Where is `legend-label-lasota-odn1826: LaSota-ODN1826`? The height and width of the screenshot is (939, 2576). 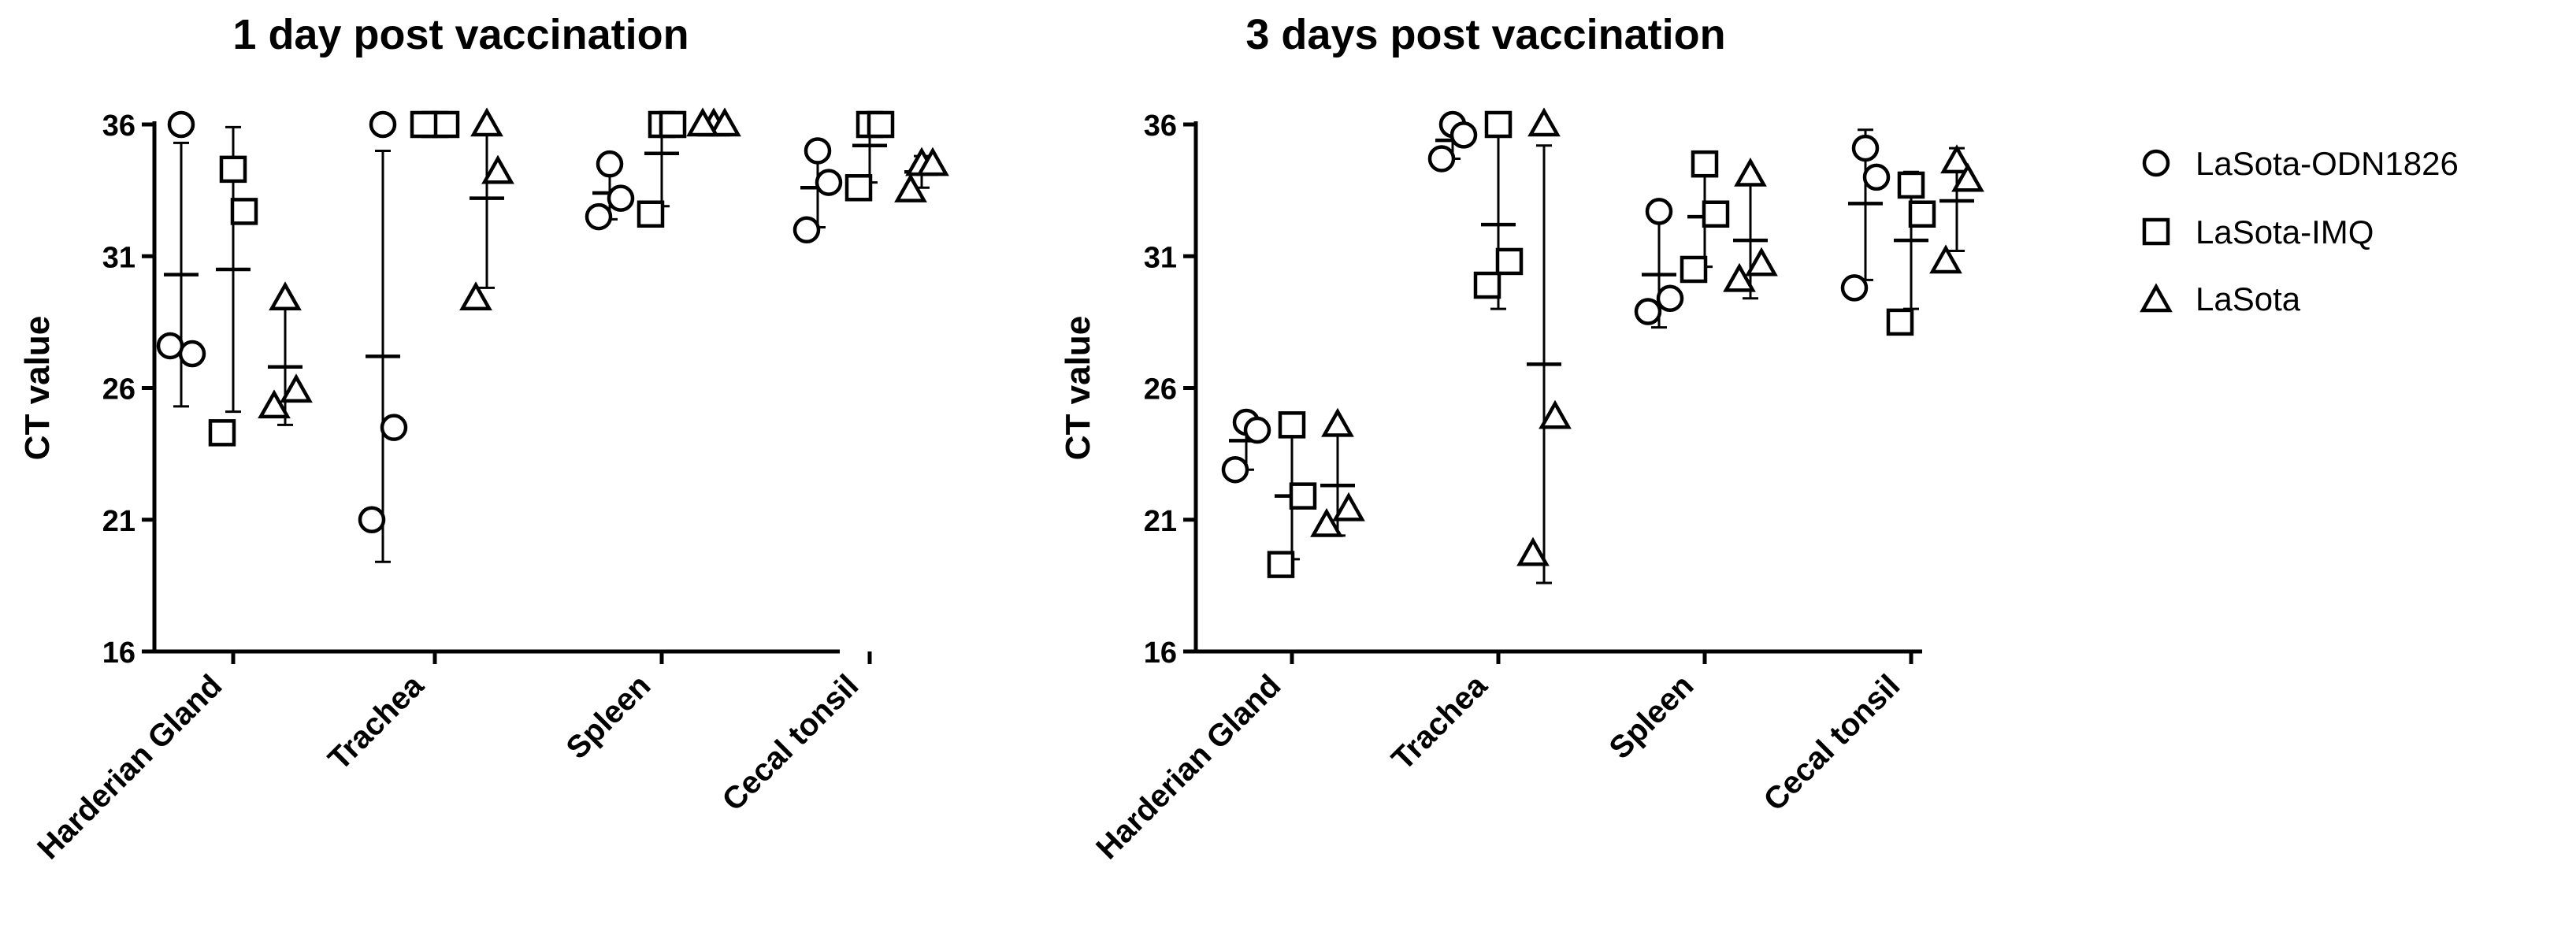 legend-label-lasota-odn1826: LaSota-ODN1826 is located at coordinates (2327, 163).